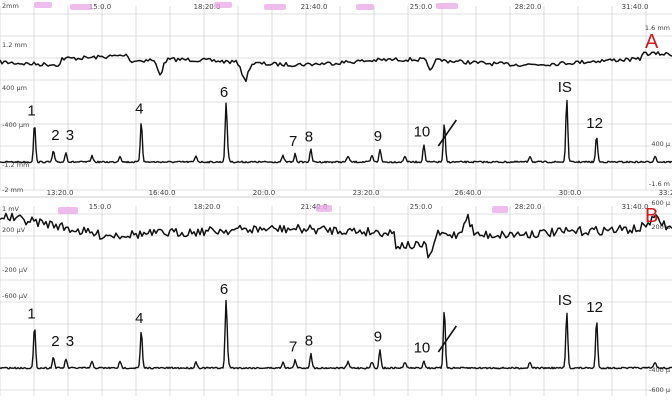  What do you see at coordinates (15, 125) in the screenshot?
I see `unit-label-left: -400 µm` at bounding box center [15, 125].